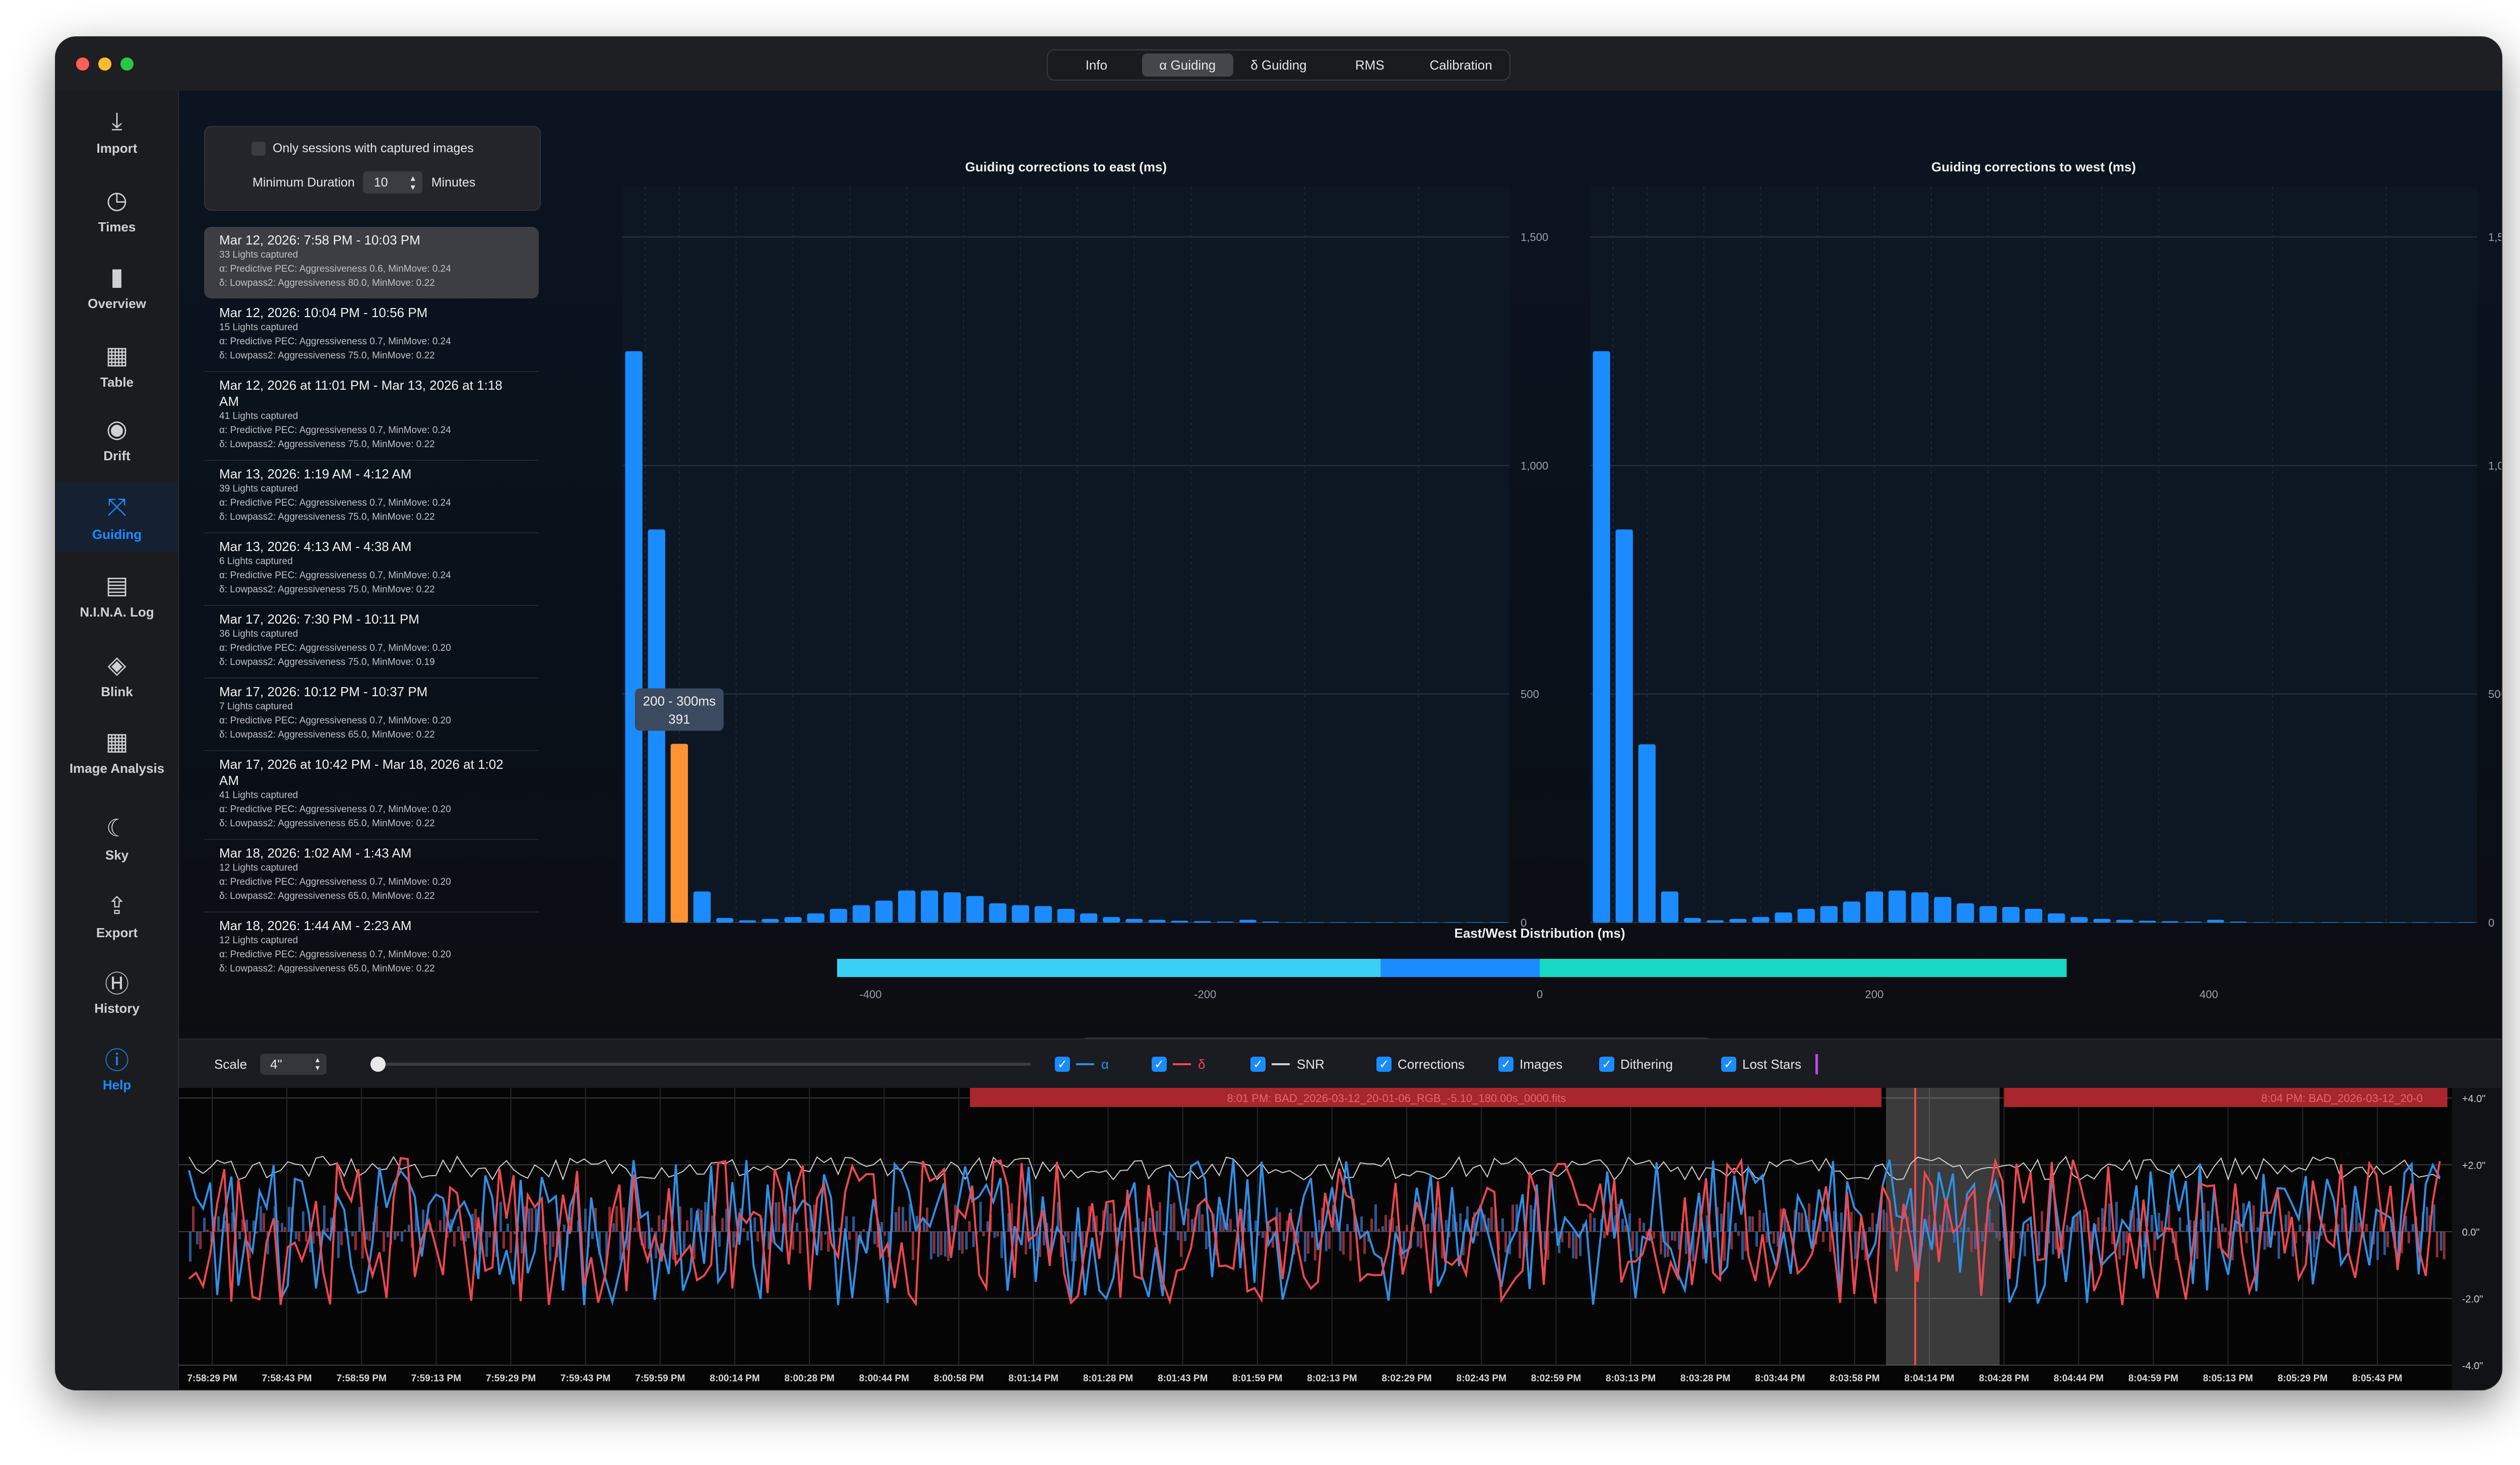 The width and height of the screenshot is (2520, 1465). Describe the element at coordinates (1636, 1064) in the screenshot. I see `toggle-5: ✓ Dithering` at that location.